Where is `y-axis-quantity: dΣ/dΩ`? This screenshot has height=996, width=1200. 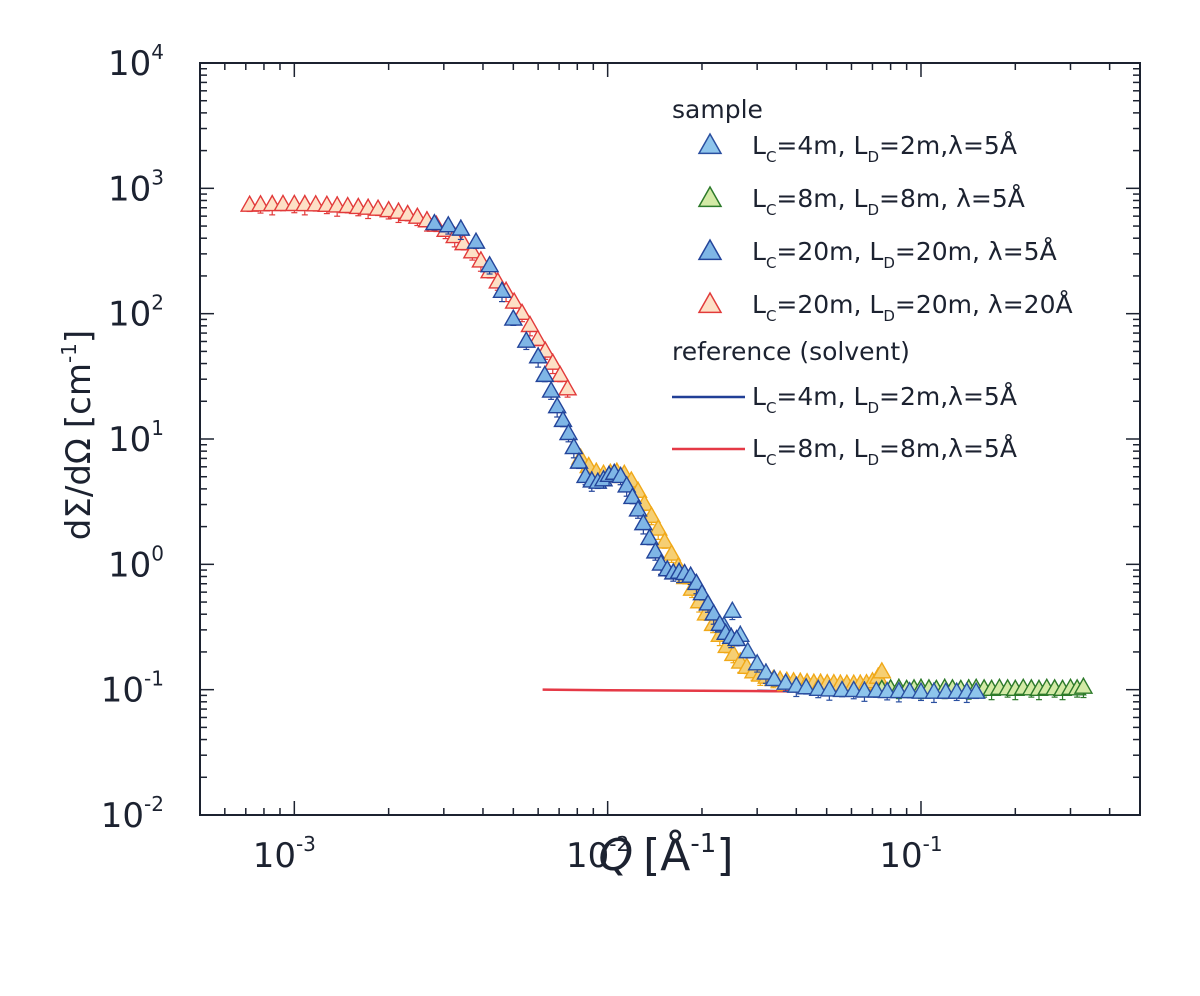
y-axis-quantity: dΣ/dΩ is located at coordinates (79, 489).